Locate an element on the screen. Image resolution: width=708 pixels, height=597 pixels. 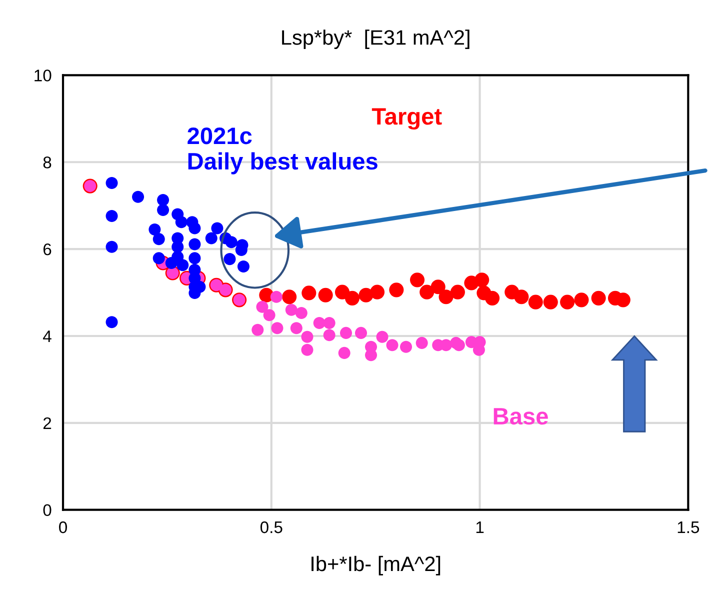
x-tick-label: 1 is located at coordinates (480, 528).